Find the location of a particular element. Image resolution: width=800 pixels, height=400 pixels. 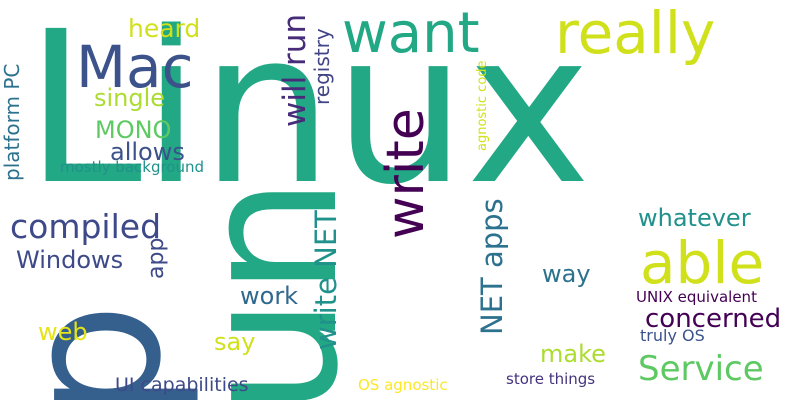

word-write: write is located at coordinates (406, 173).